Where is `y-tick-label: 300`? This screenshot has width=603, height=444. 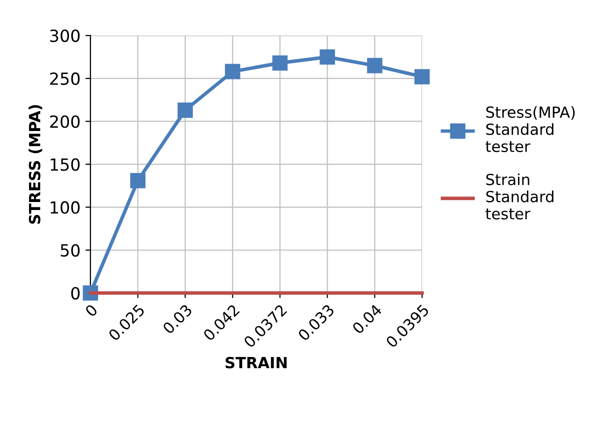
y-tick-label: 300 is located at coordinates (65, 35).